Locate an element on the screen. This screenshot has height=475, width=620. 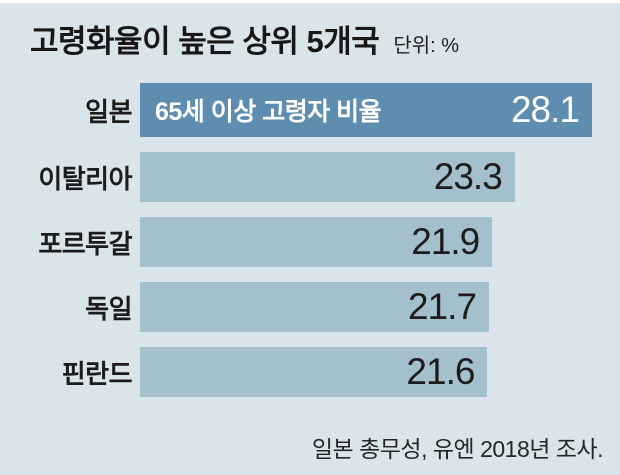
top-border is located at coordinates (310, 1).